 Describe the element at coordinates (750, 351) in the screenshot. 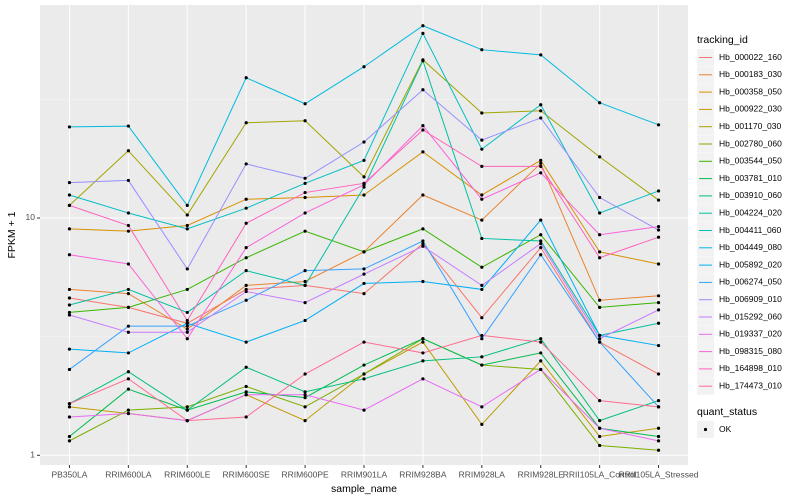

I see `legend-label: Hb_098315_080` at that location.